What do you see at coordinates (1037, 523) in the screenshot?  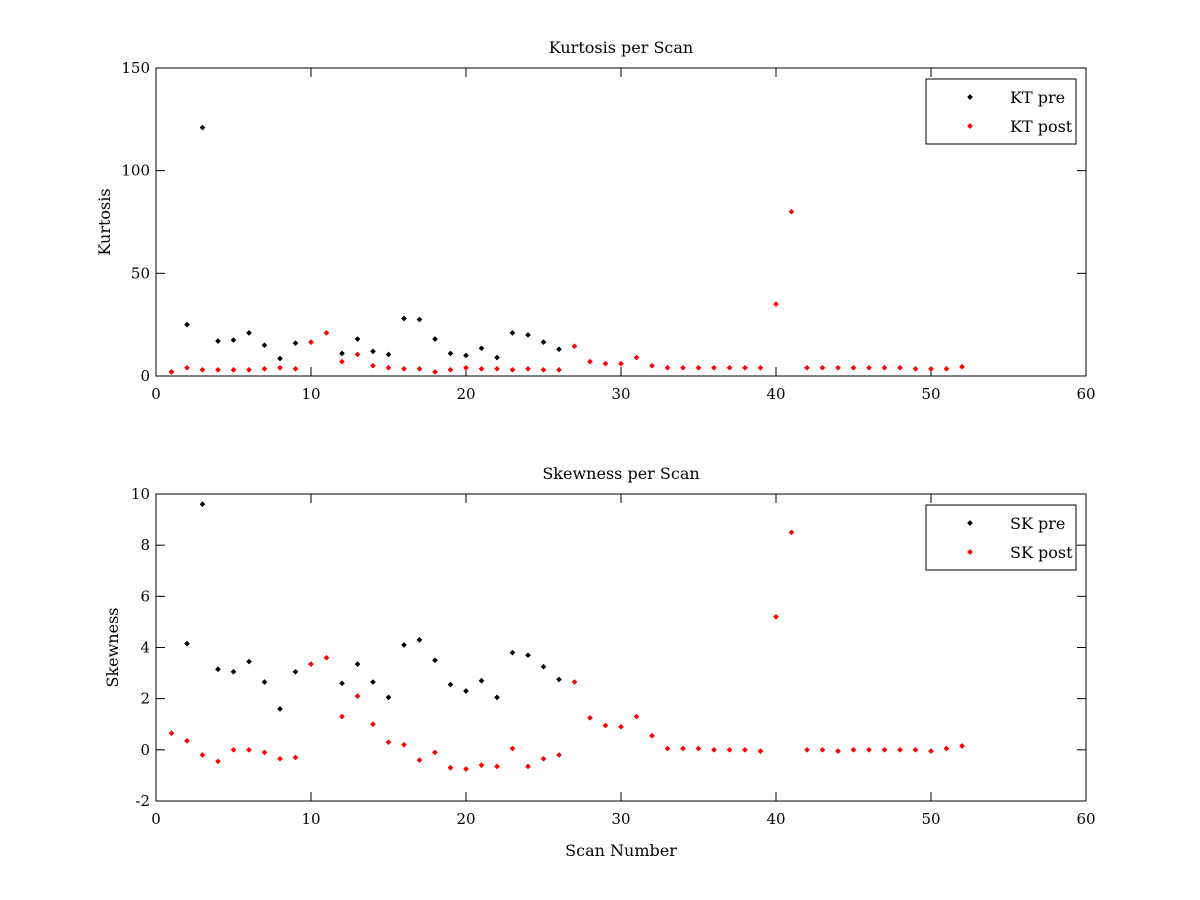 I see `legend-entry: SK pre` at bounding box center [1037, 523].